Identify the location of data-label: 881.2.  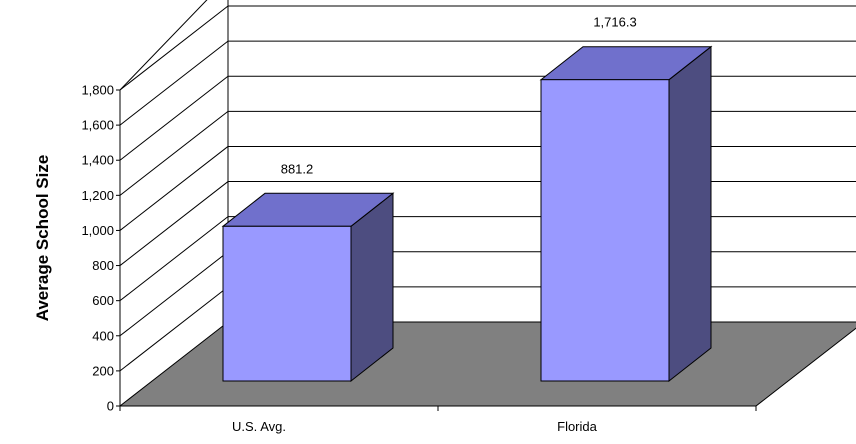
(297, 168).